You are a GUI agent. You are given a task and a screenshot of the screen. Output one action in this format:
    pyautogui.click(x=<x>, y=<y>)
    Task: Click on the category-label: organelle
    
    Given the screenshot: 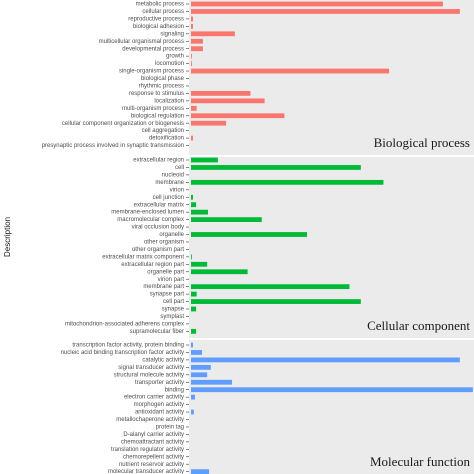 What is the action you would take?
    pyautogui.click(x=171, y=235)
    